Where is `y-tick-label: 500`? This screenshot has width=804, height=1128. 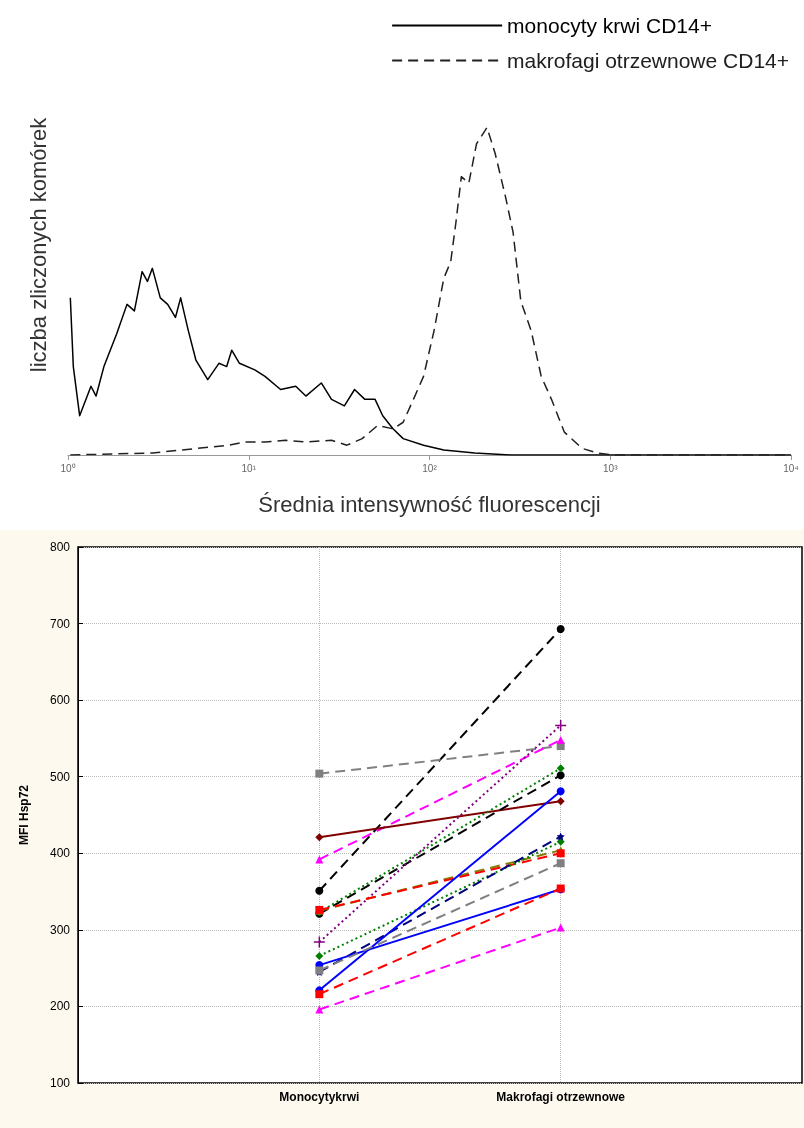
y-tick-label: 500 is located at coordinates (60, 776).